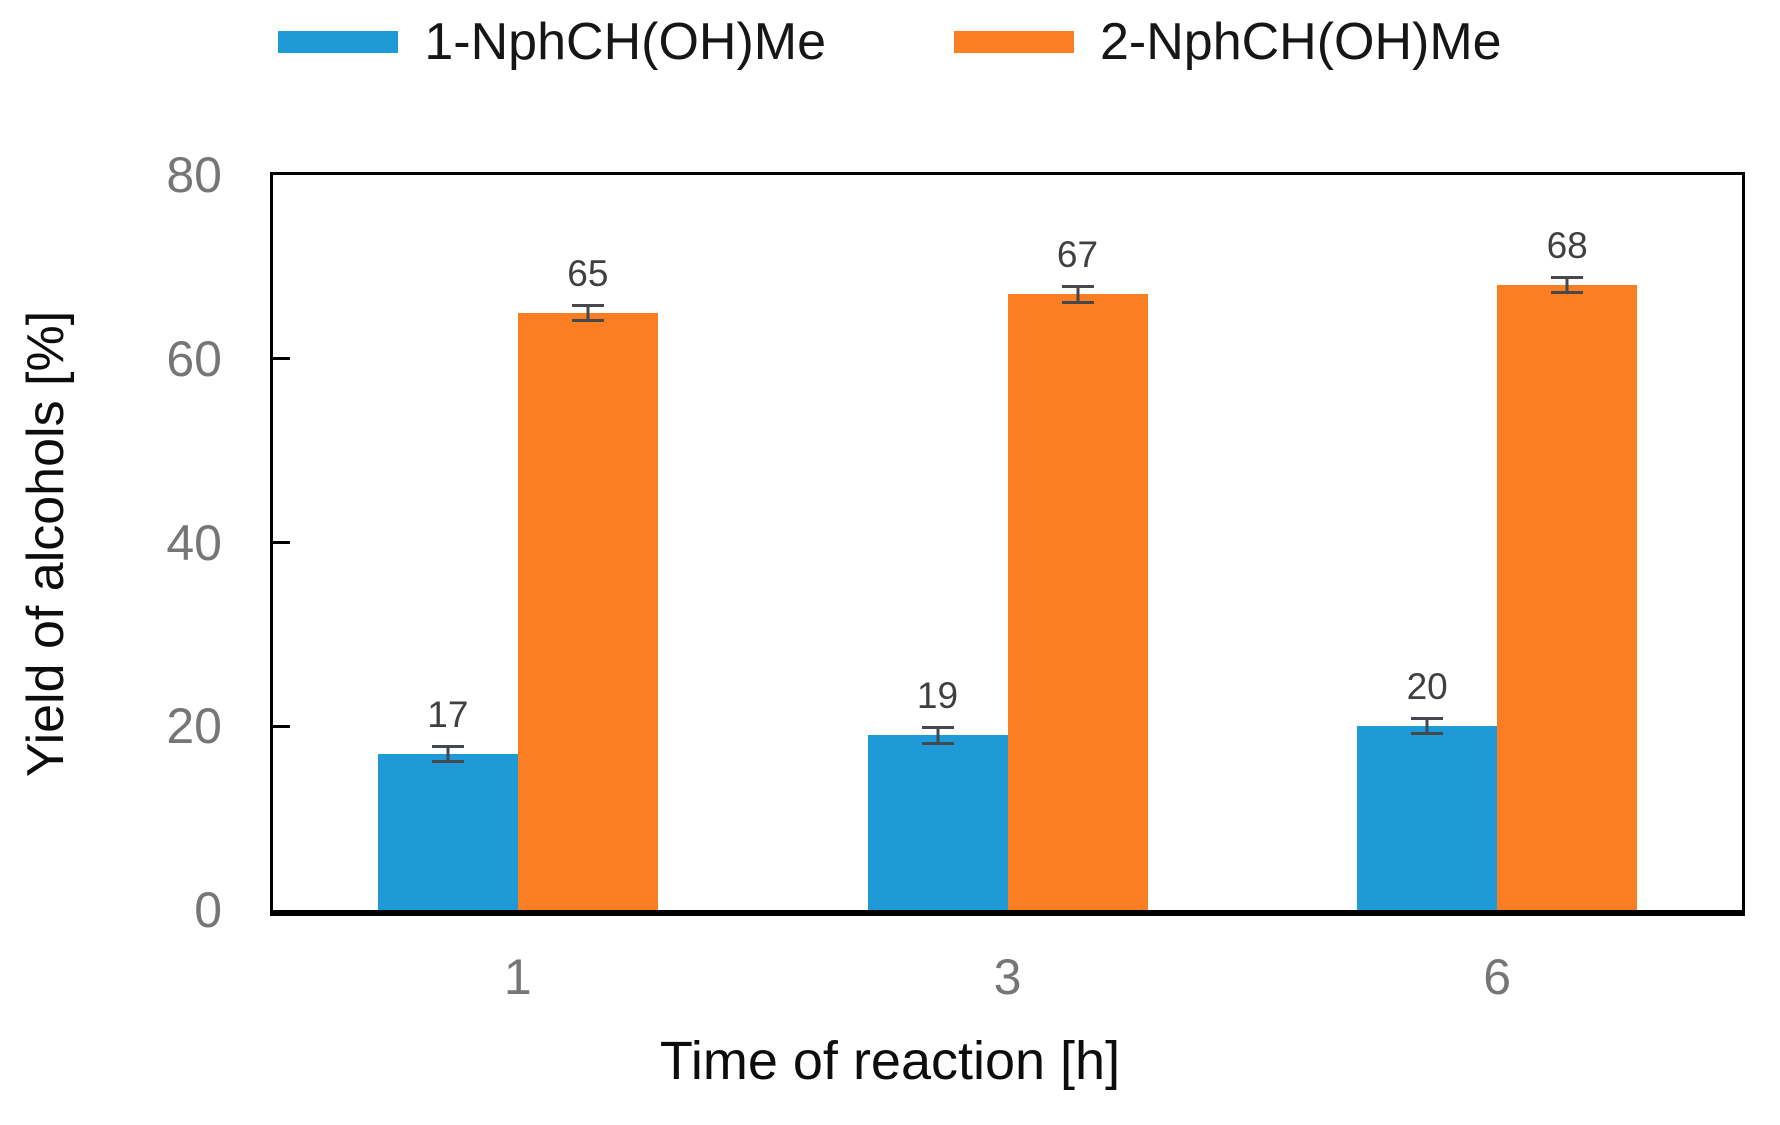  What do you see at coordinates (890, 42) in the screenshot?
I see `chart-legend: 1-NphCH(OH)Me 2-NphCH(OH)Me` at bounding box center [890, 42].